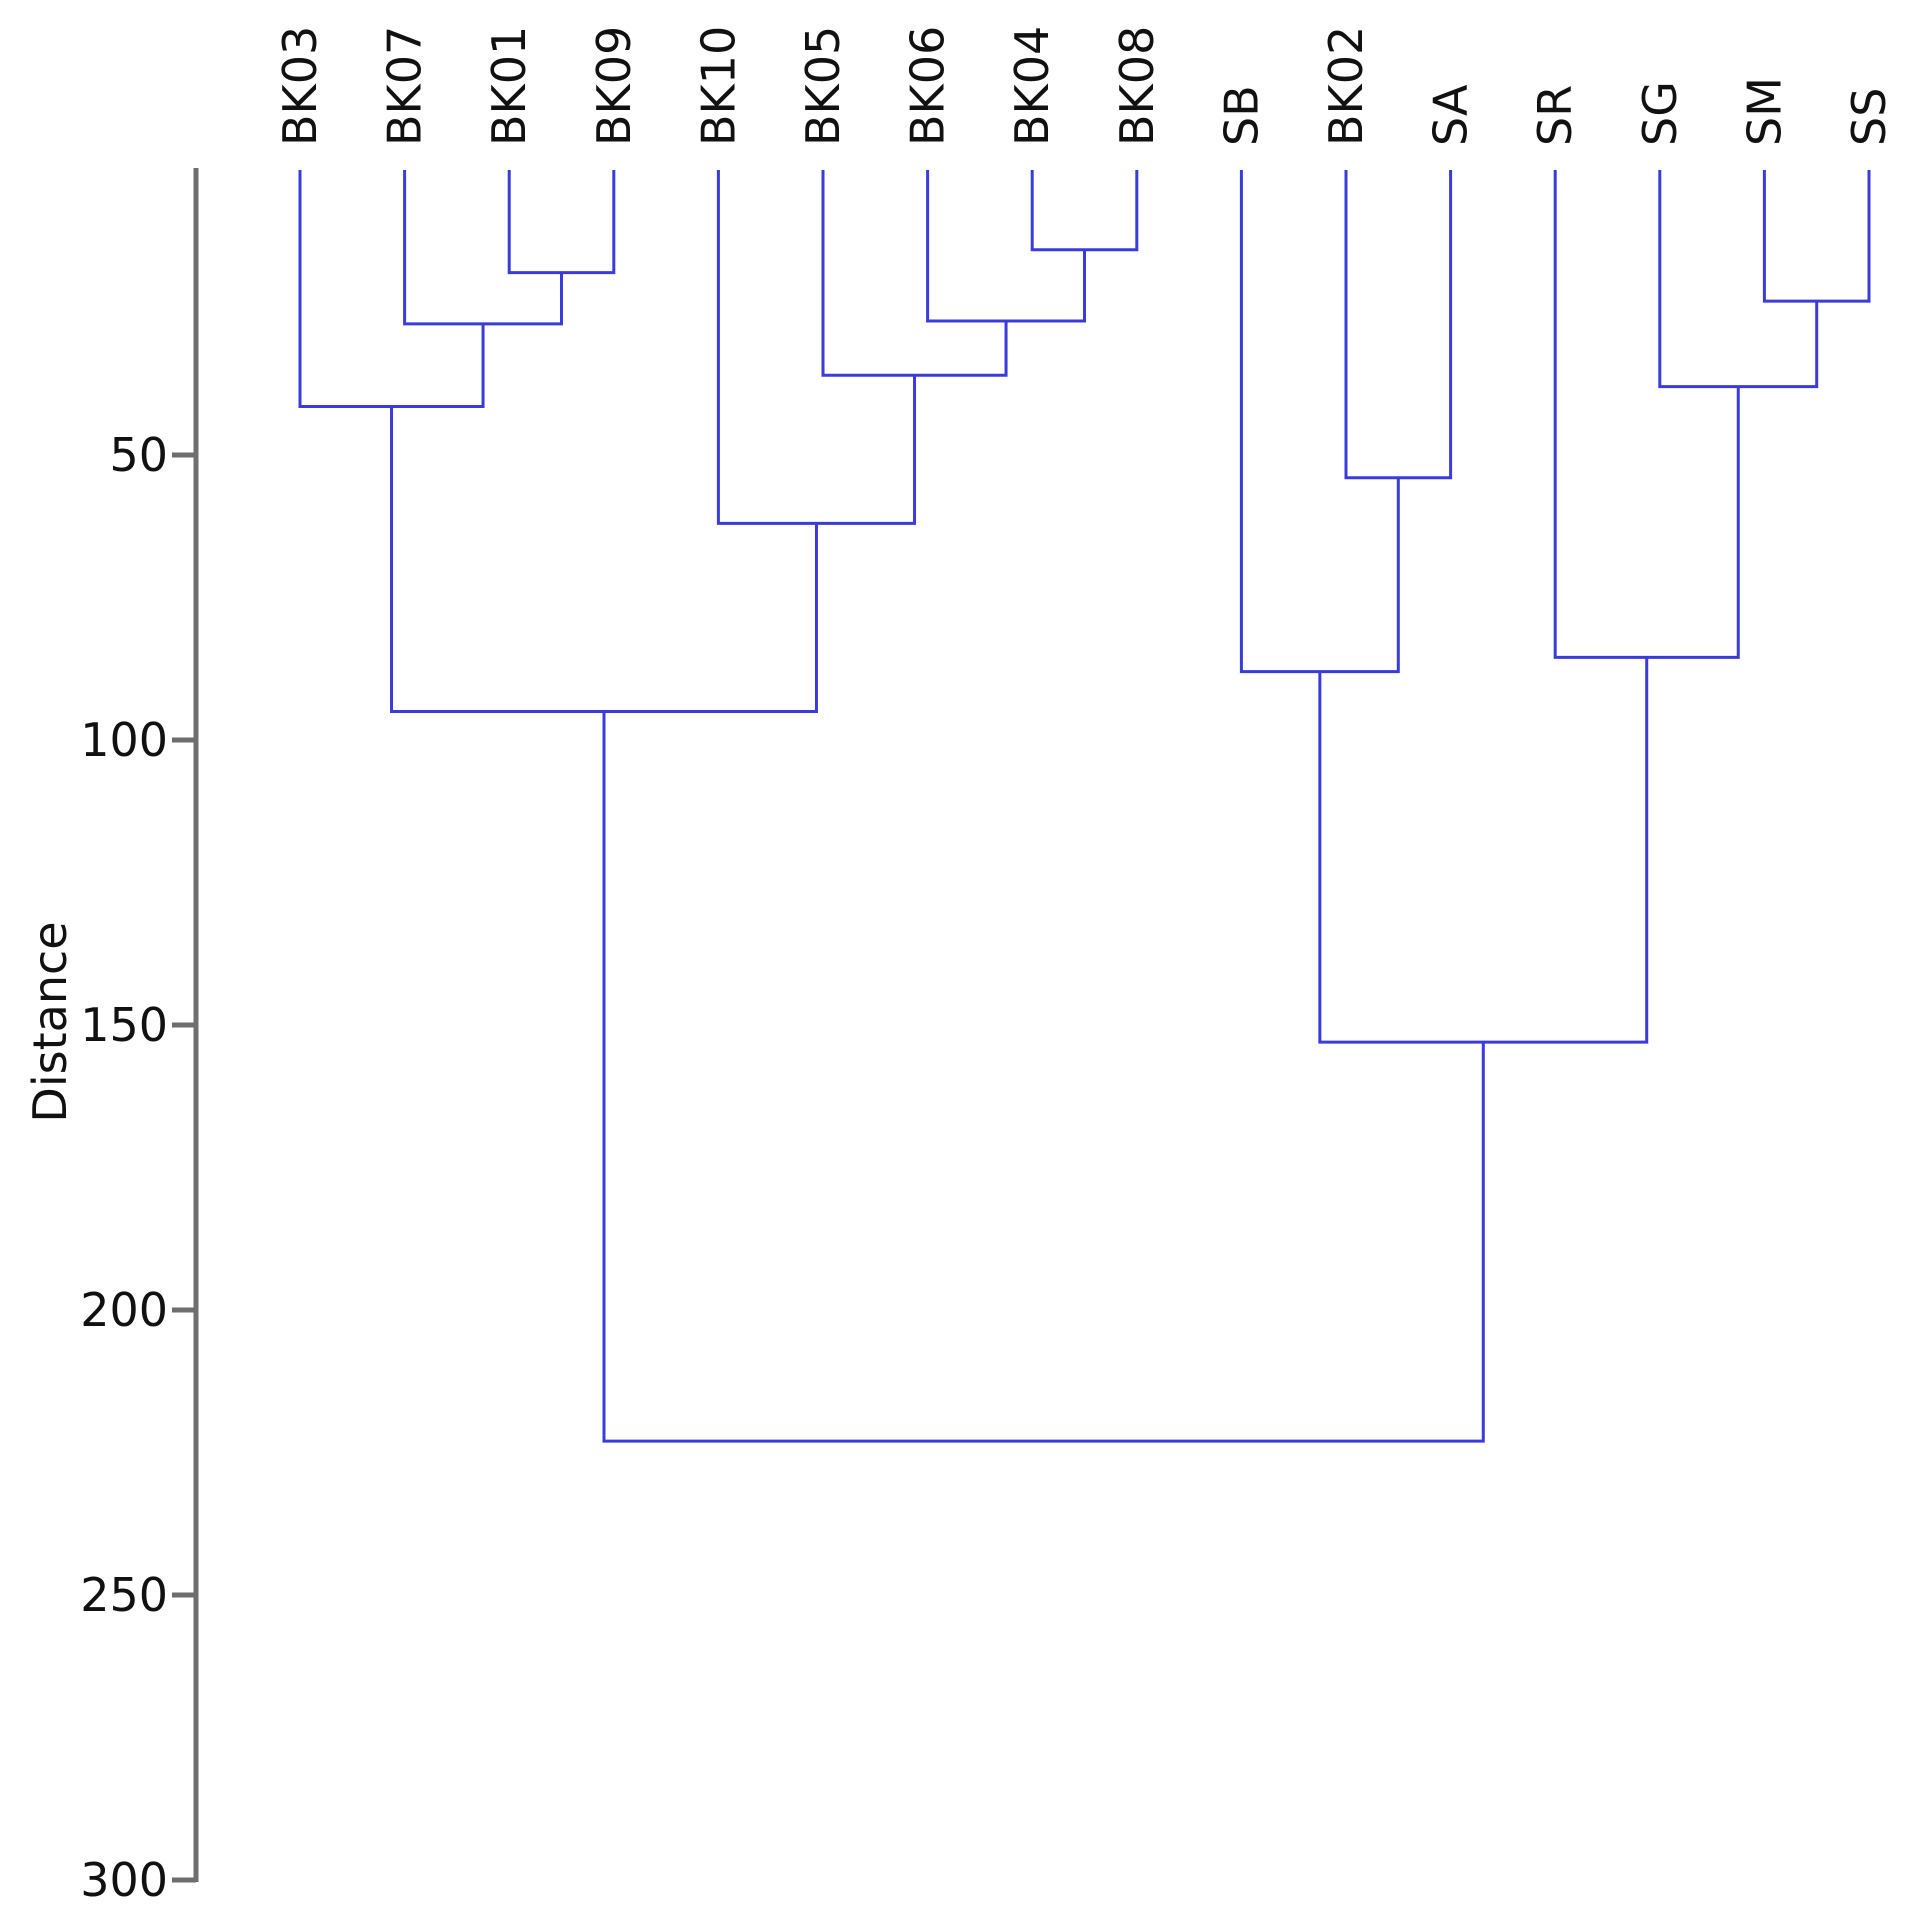  Describe the element at coordinates (1398, 325) in the screenshot. I see `dendrogram-link-m9` at that location.